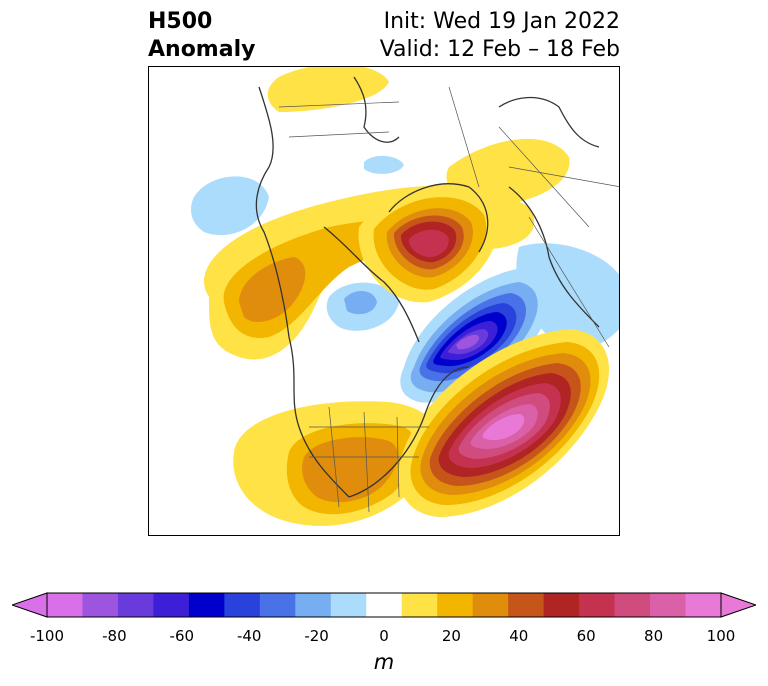 This screenshot has height=686, width=768. What do you see at coordinates (503, 423) in the screenshot?
I see `north-atlantic-ridge` at bounding box center [503, 423].